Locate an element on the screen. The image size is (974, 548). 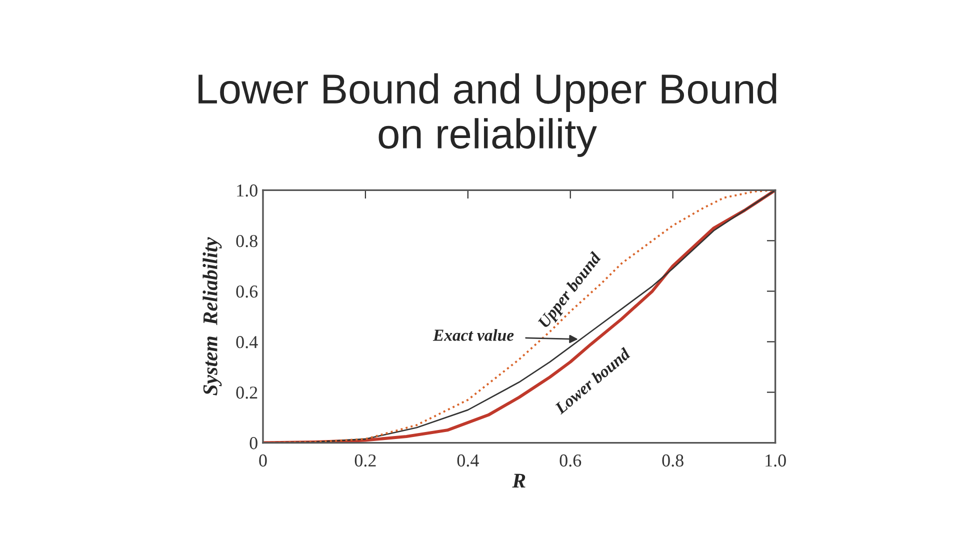
x-tick-label: 0 is located at coordinates (263, 460).